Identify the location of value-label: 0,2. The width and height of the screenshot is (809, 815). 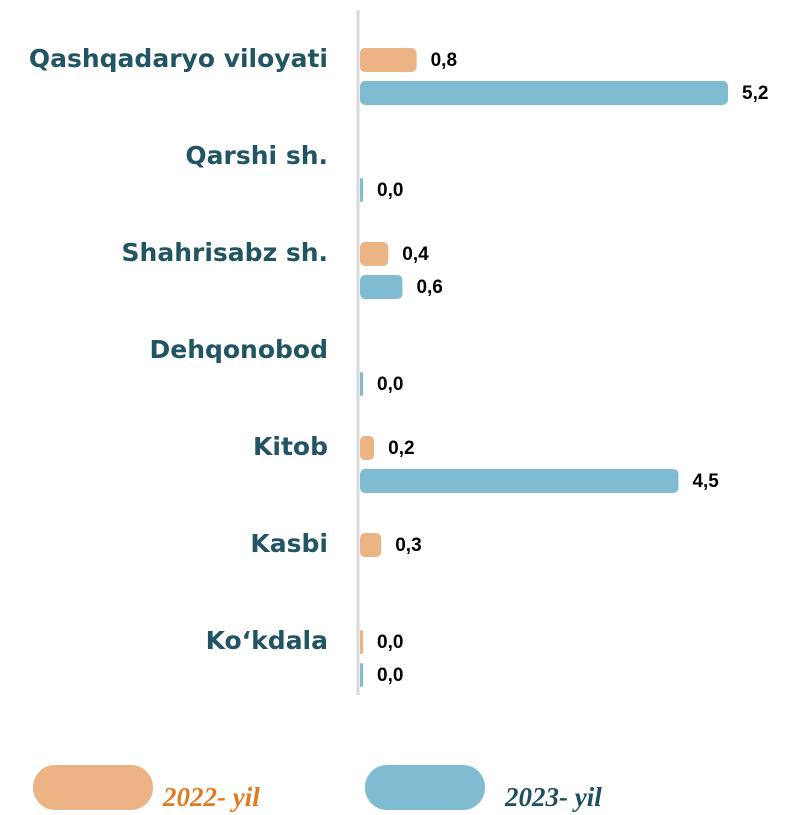
(401, 448).